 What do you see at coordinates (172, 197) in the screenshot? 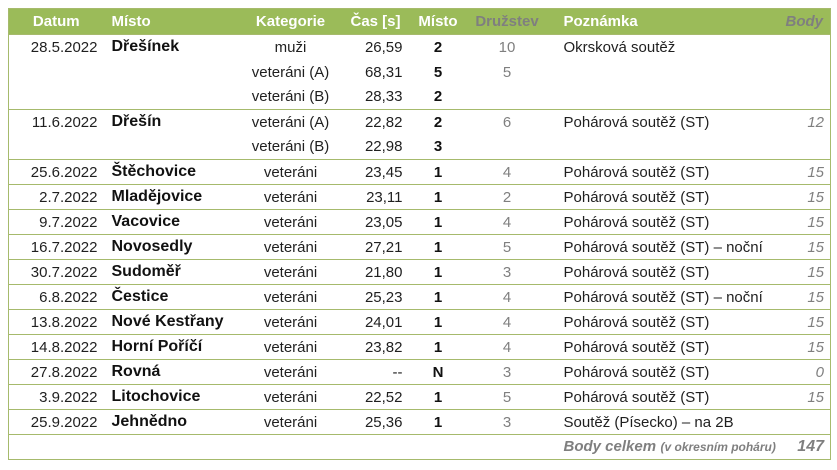
I see `cell-misto: Mladějovice` at bounding box center [172, 197].